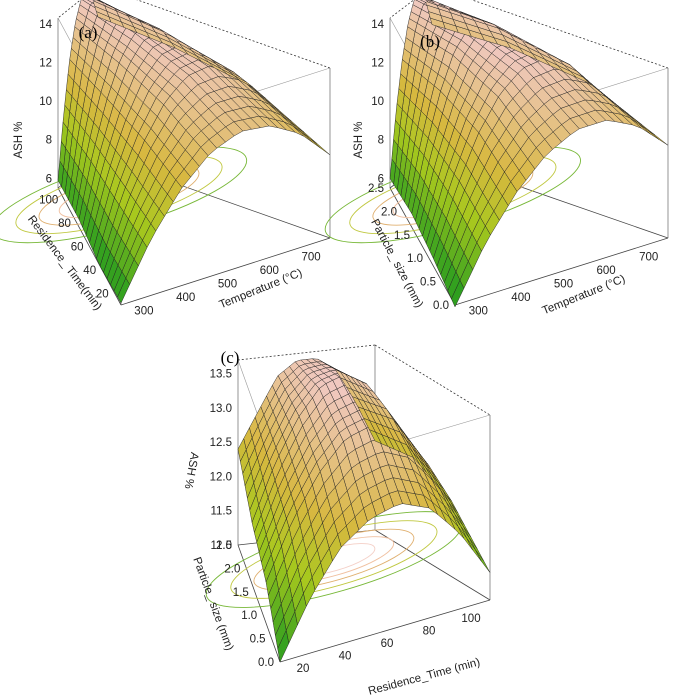 This screenshot has width=685, height=695. What do you see at coordinates (221, 375) in the screenshot?
I see `z-tick-label: 13.5` at bounding box center [221, 375].